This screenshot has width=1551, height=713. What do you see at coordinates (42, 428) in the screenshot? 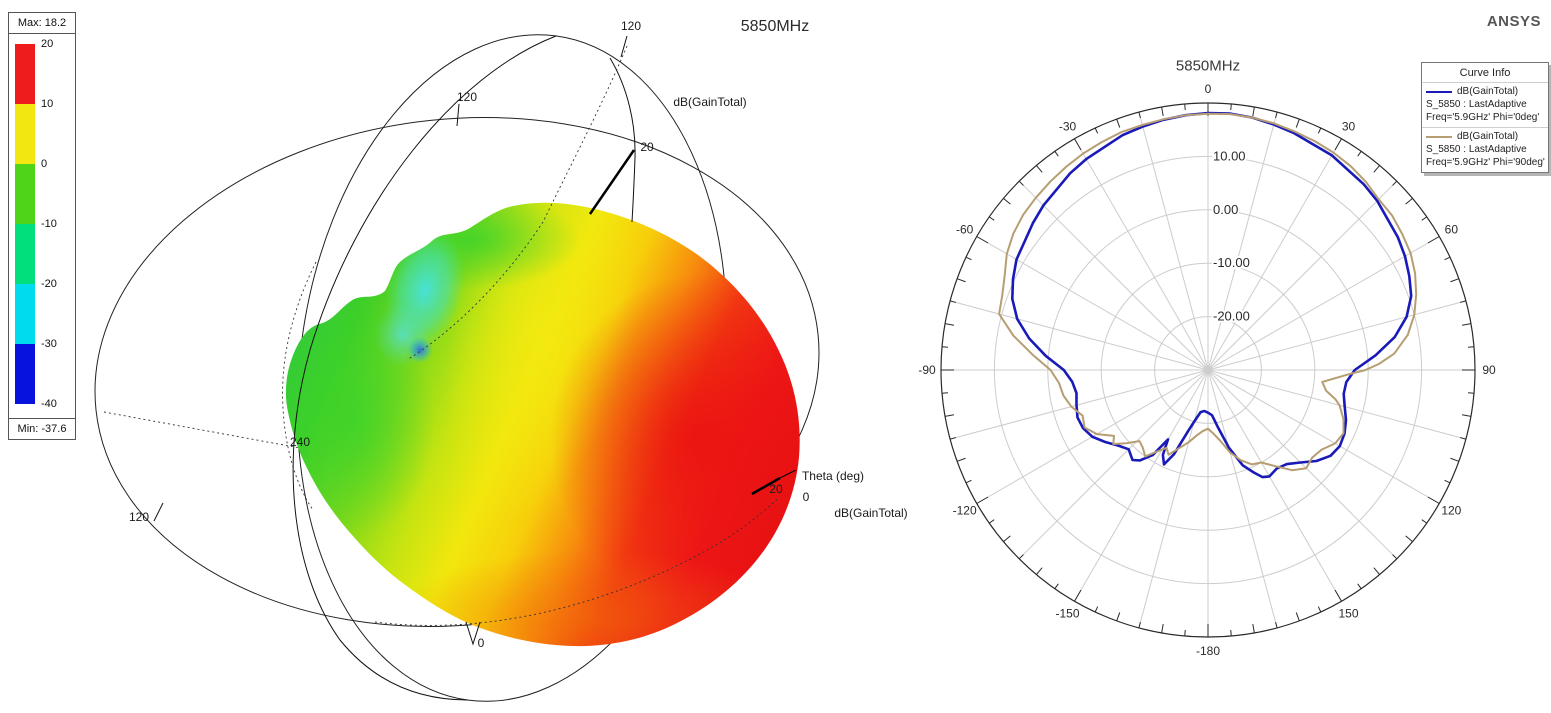
I see `colorbar-min-label: Min: -37.6` at bounding box center [42, 428].